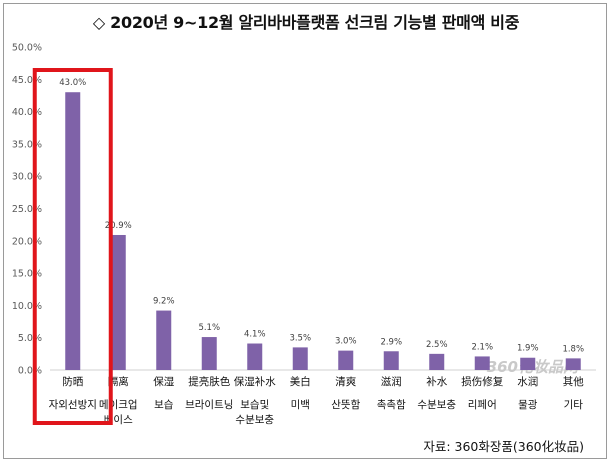 The image size is (612, 464). What do you see at coordinates (391, 405) in the screenshot?
I see `category-label-kr: 촉촉함` at bounding box center [391, 405].